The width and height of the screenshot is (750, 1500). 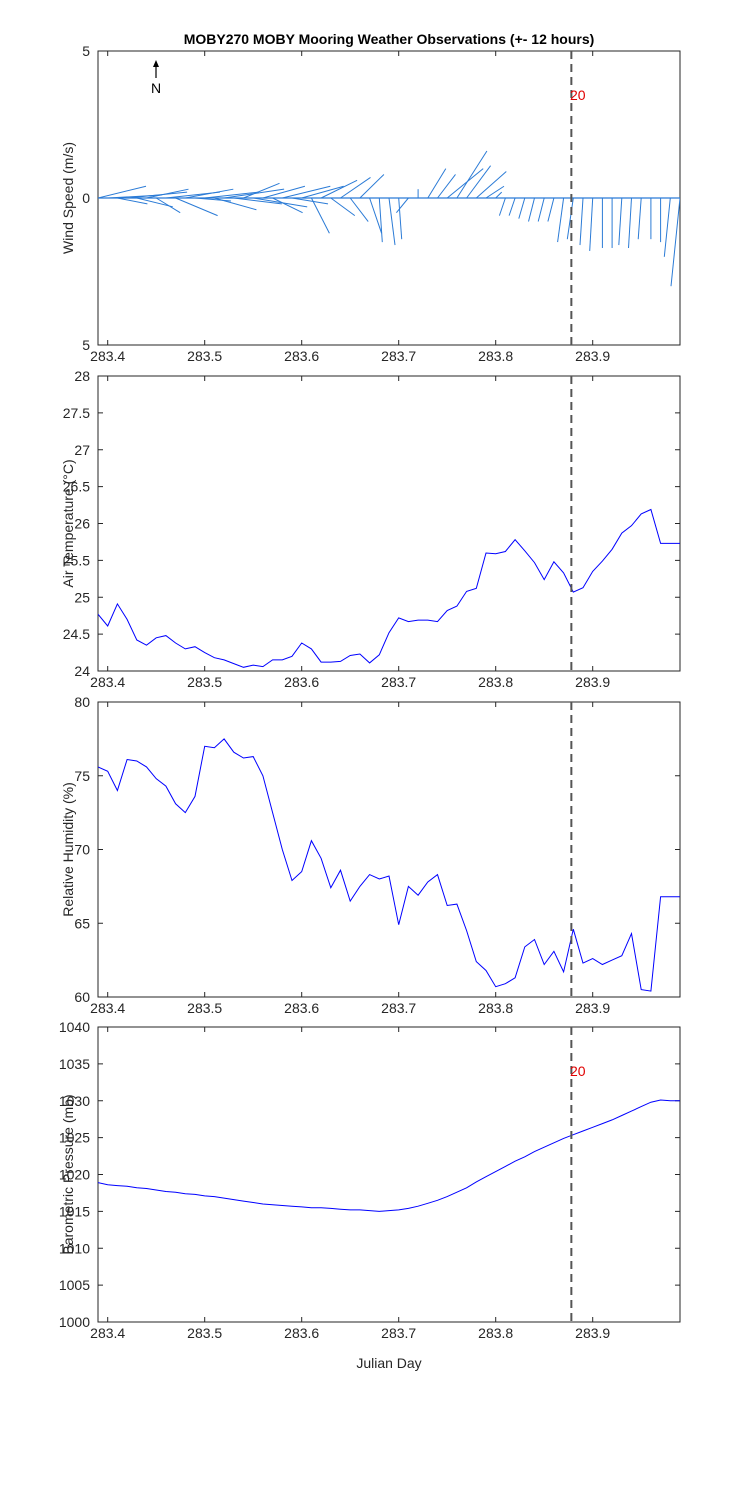 What do you see at coordinates (82, 850) in the screenshot?
I see `y-tick-label: 70` at bounding box center [82, 850].